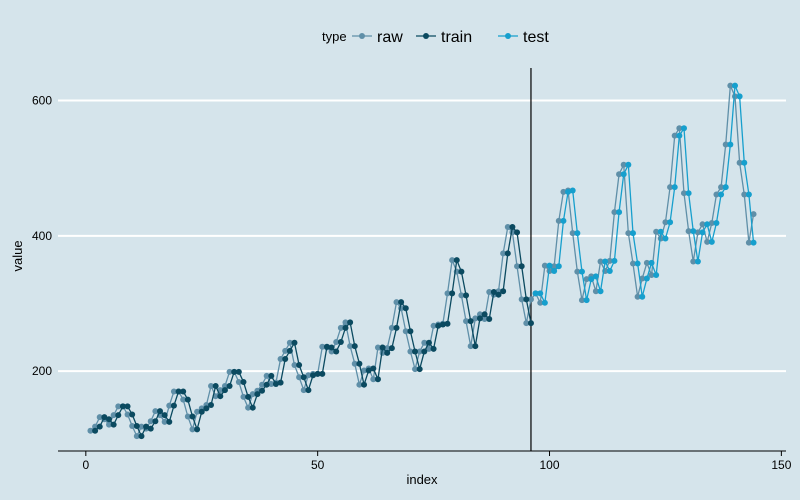 This screenshot has height=500, width=800. I want to click on legend: type raw train test, so click(435, 37).